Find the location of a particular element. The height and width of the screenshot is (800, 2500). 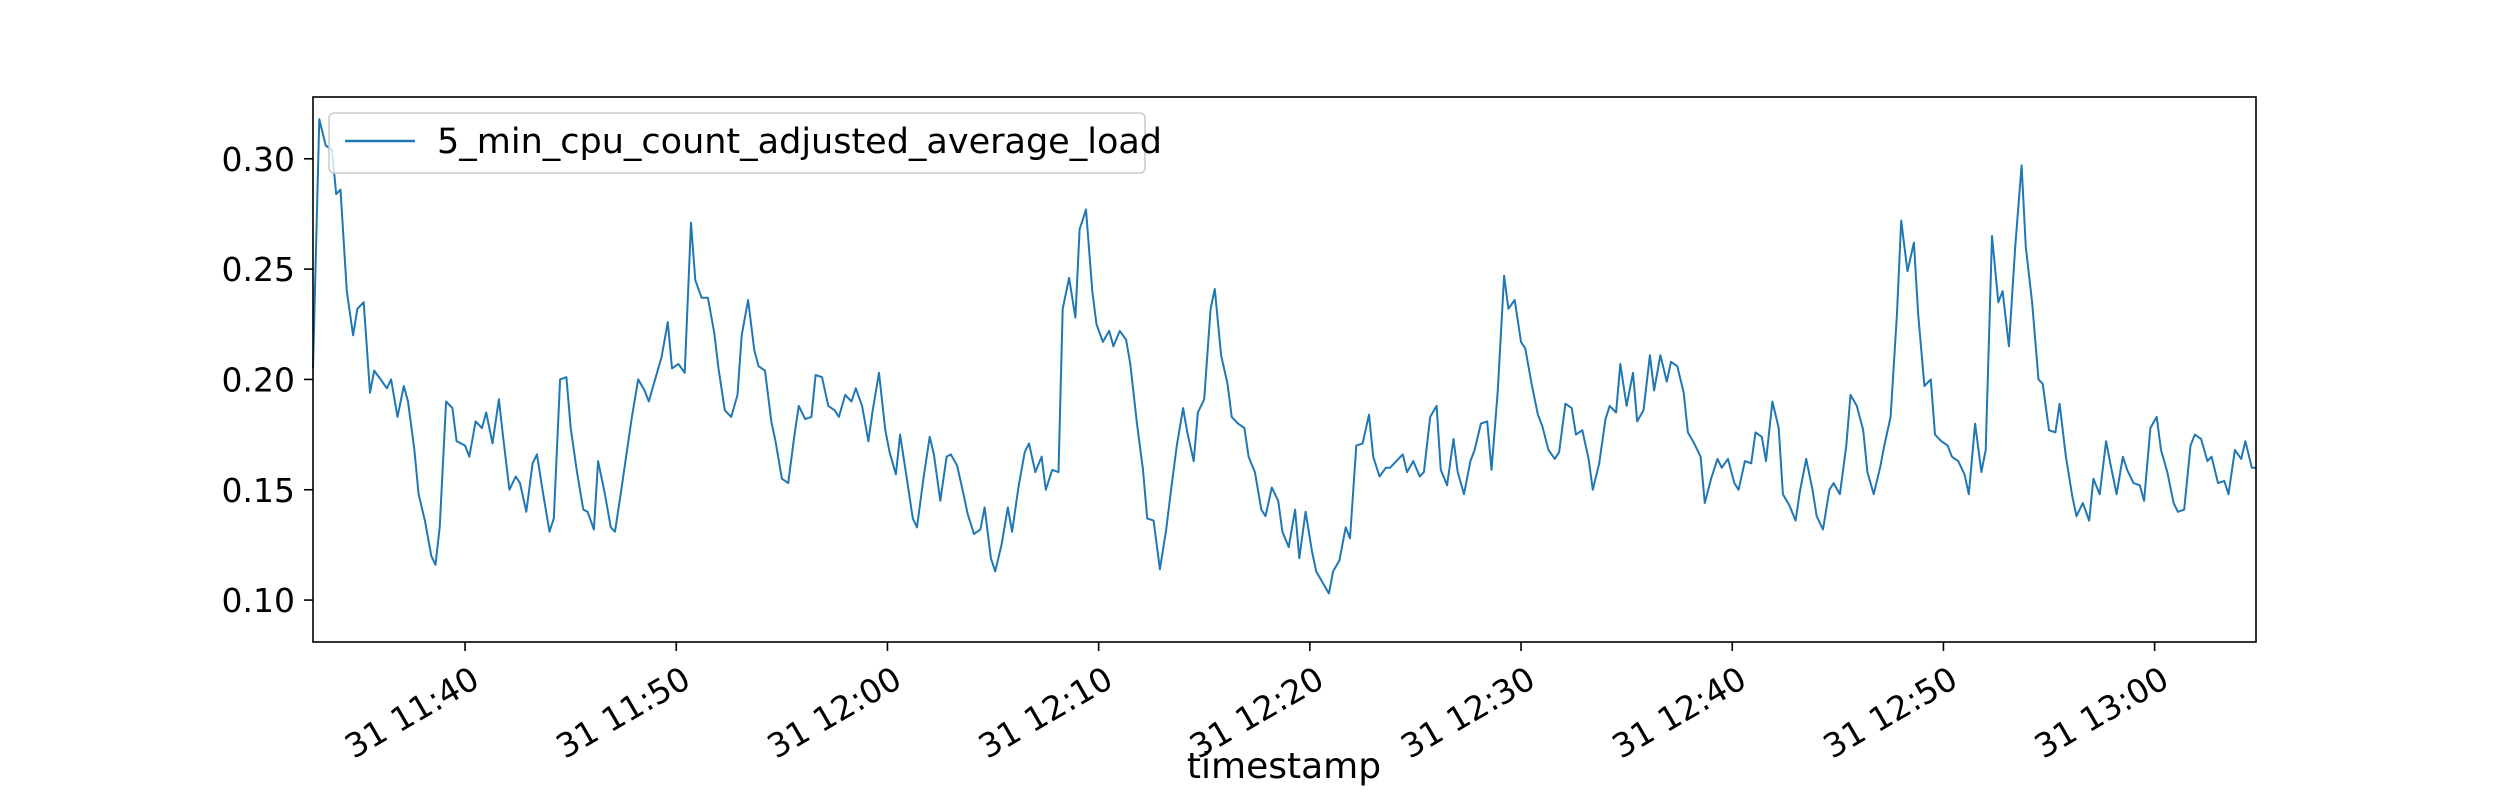

legend-box is located at coordinates (737, 143).